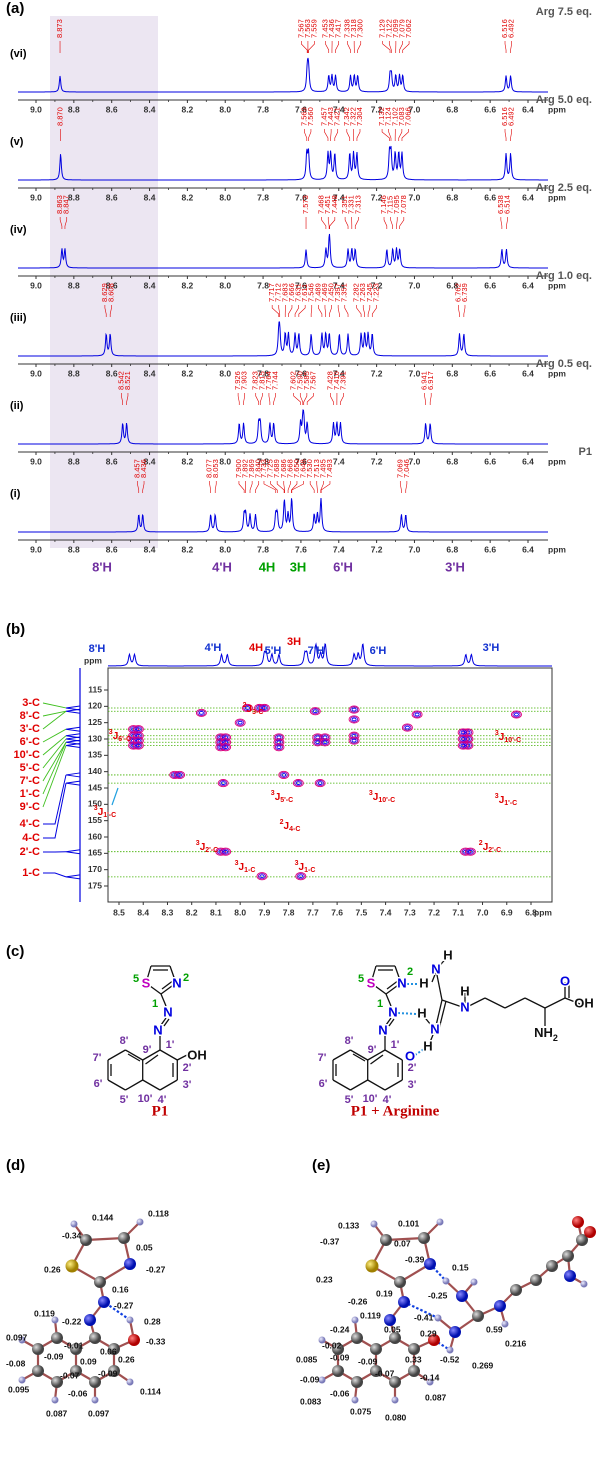 The height and width of the screenshot is (1479, 597). Describe the element at coordinates (410, 972) in the screenshot. I see `position-number: 2` at that location.